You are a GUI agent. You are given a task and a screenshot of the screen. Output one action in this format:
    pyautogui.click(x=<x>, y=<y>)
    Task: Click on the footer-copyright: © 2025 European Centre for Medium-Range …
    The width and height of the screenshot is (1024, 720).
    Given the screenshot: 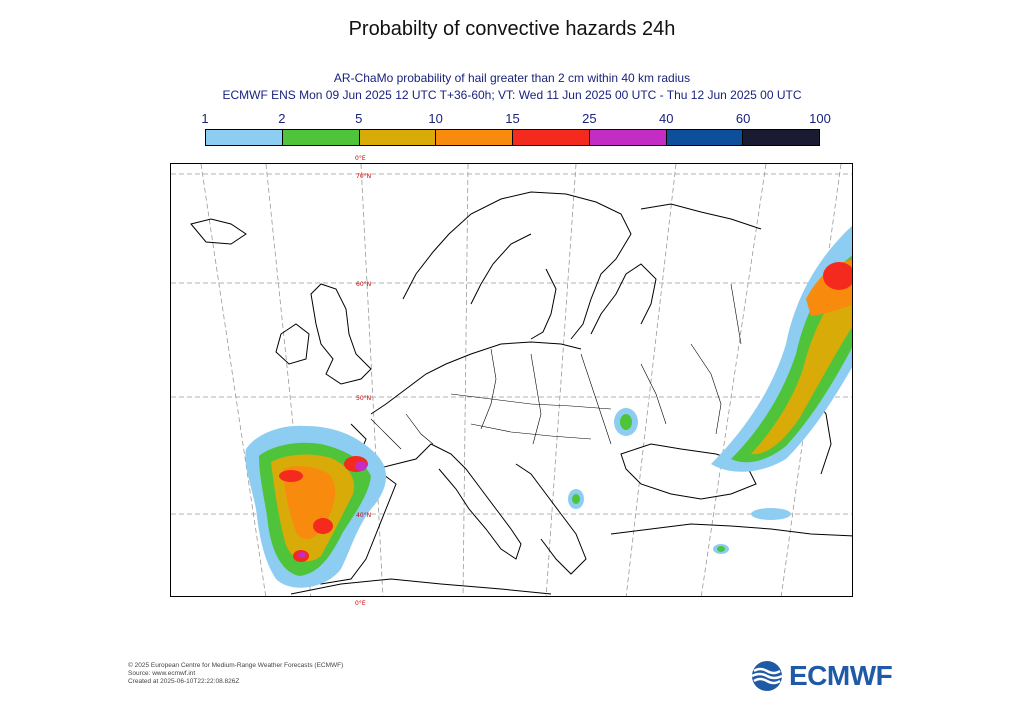 What is the action you would take?
    pyautogui.click(x=236, y=665)
    